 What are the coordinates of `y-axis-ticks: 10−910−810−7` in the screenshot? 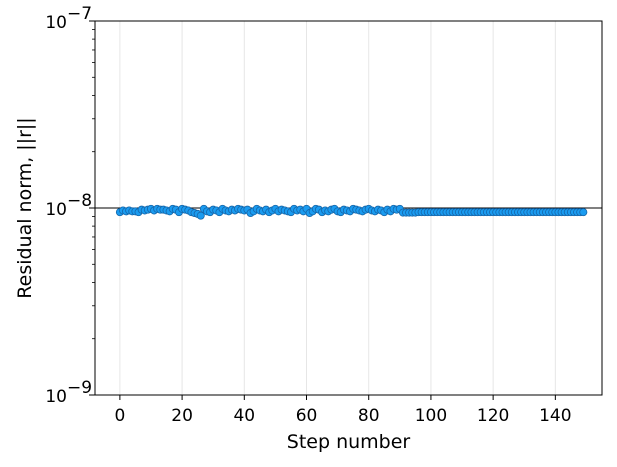 It's located at (70, 205).